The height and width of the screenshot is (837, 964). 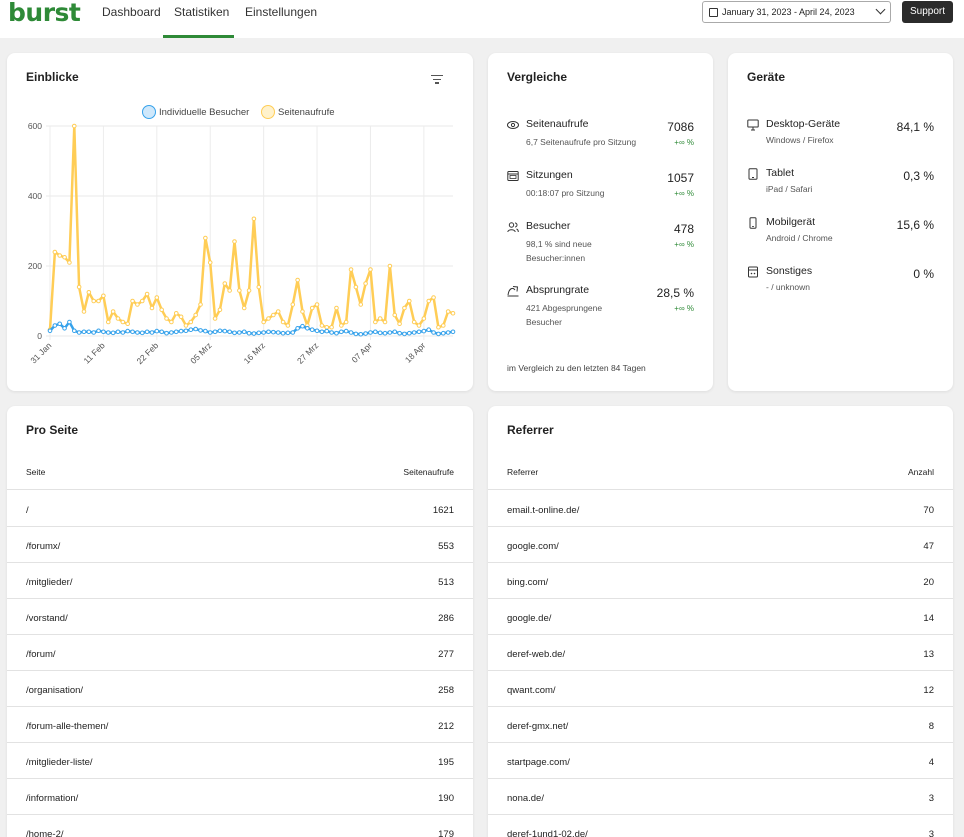 What do you see at coordinates (840, 136) in the screenshot?
I see `device-desktop: Desktop-Geräte Windows / Firefox 84,1 %` at bounding box center [840, 136].